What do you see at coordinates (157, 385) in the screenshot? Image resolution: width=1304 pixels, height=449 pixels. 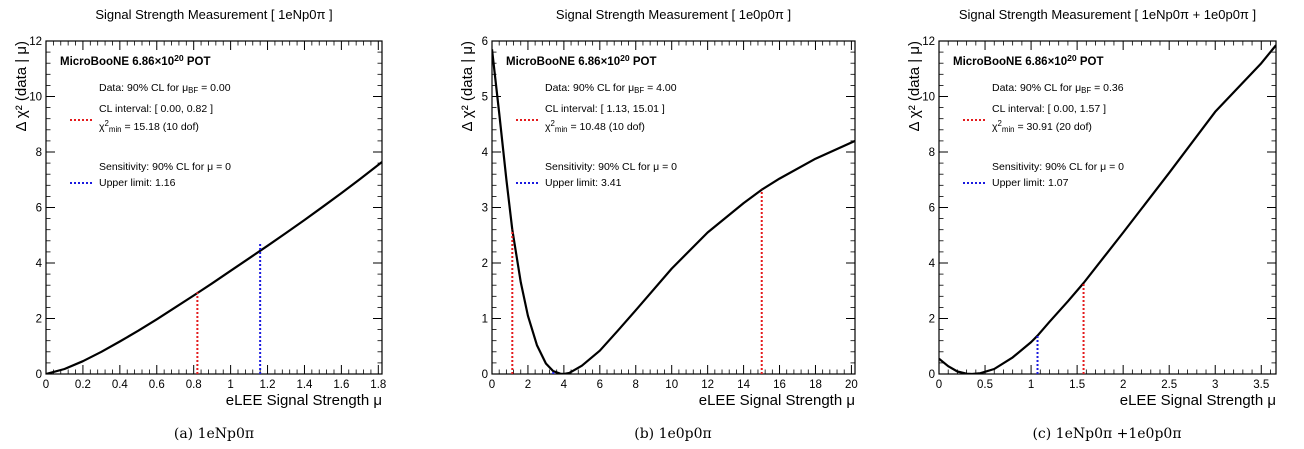 I see `x-tick-label: 0.6` at bounding box center [157, 385].